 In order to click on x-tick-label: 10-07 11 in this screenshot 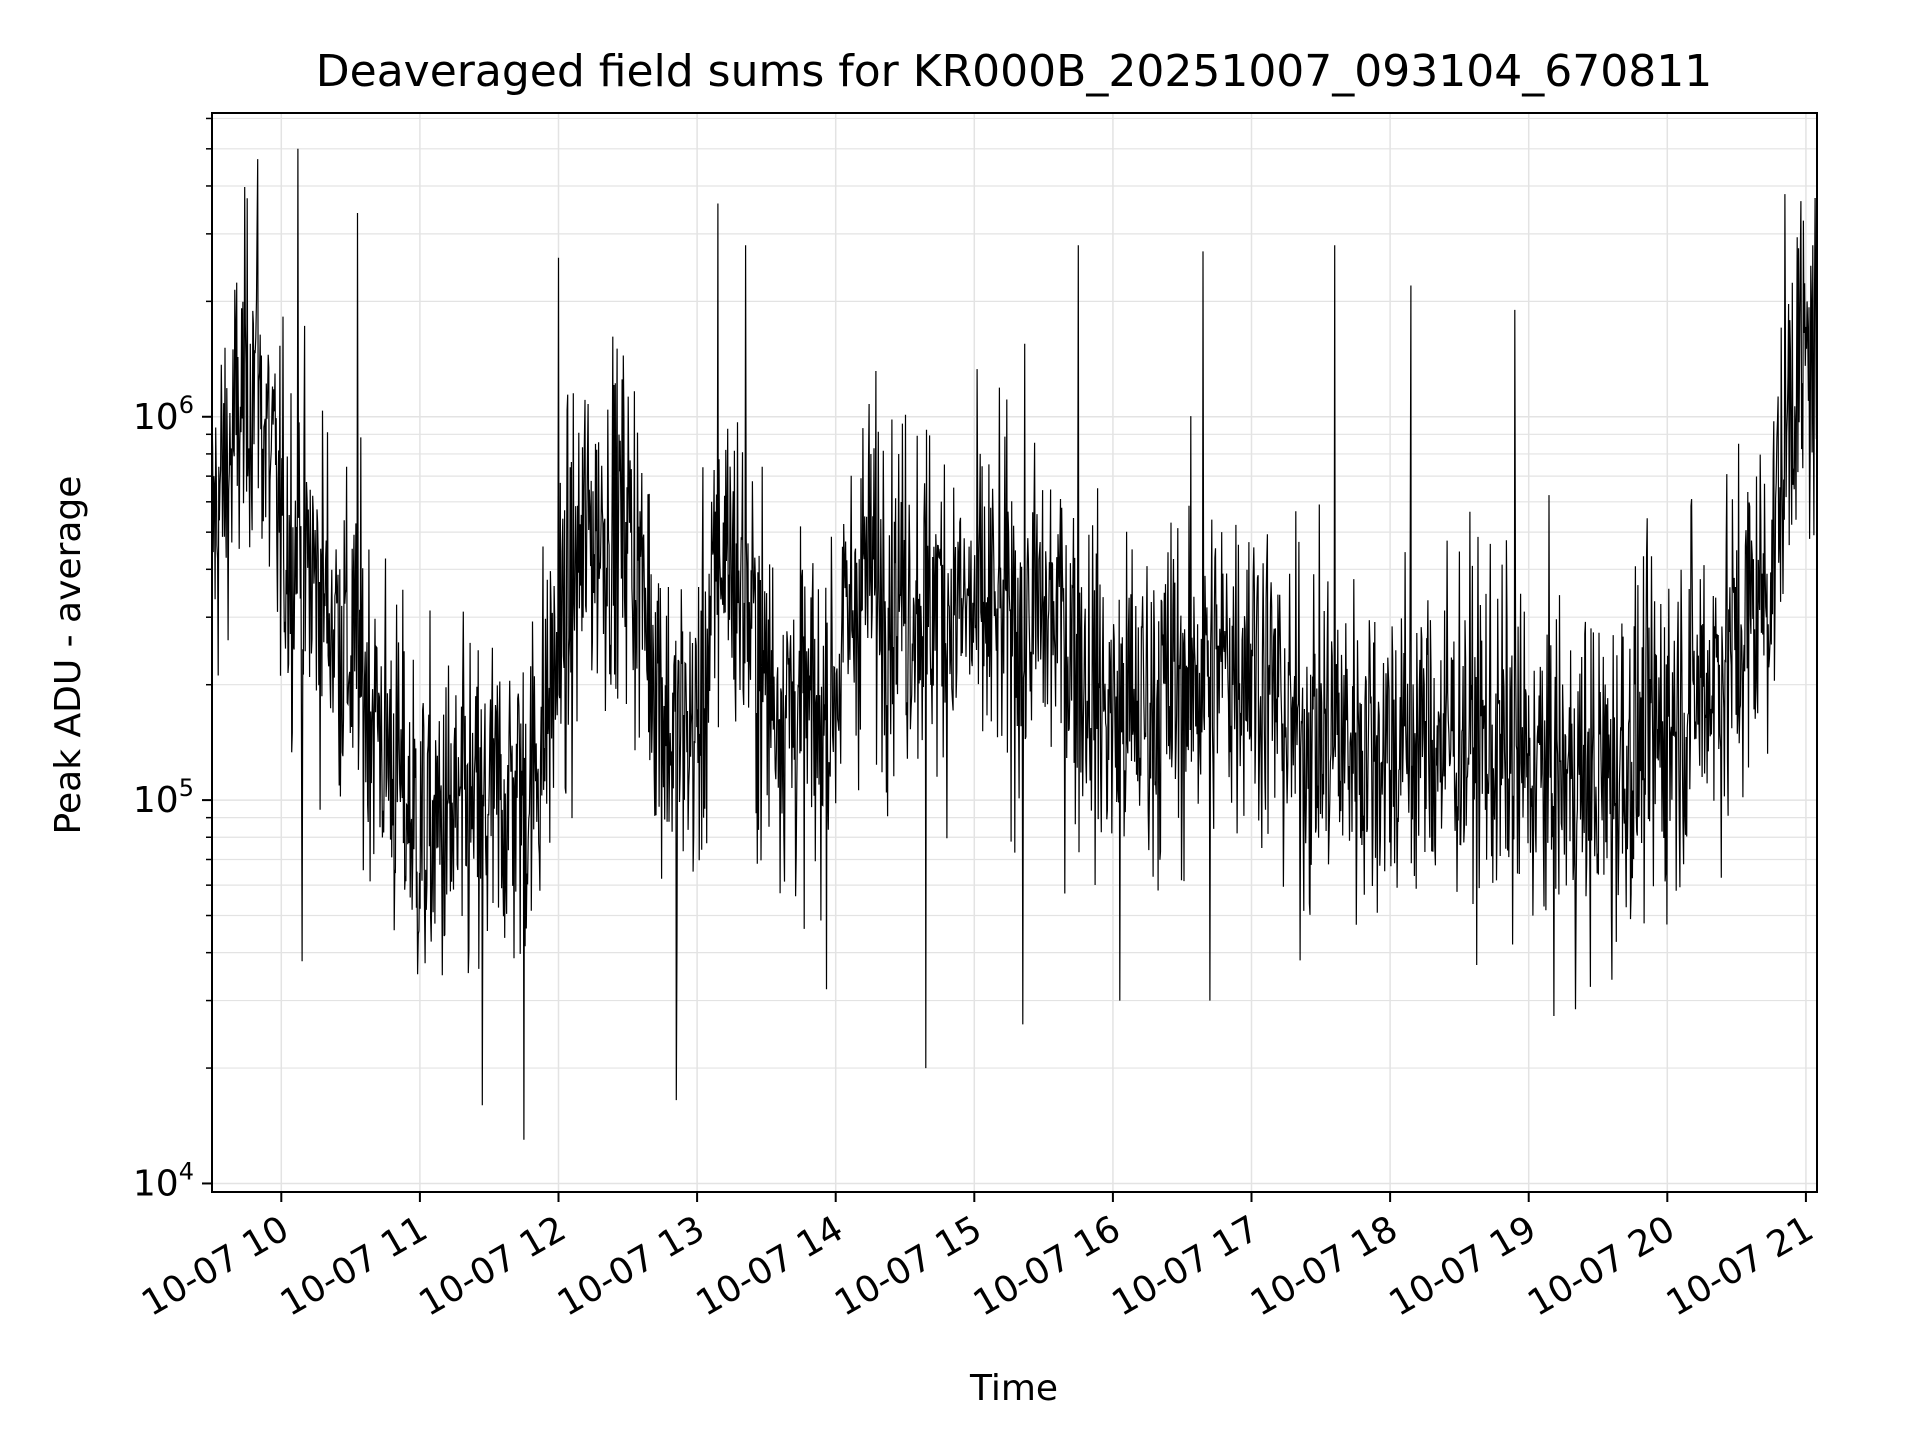, I will do `click(354, 1266)`.